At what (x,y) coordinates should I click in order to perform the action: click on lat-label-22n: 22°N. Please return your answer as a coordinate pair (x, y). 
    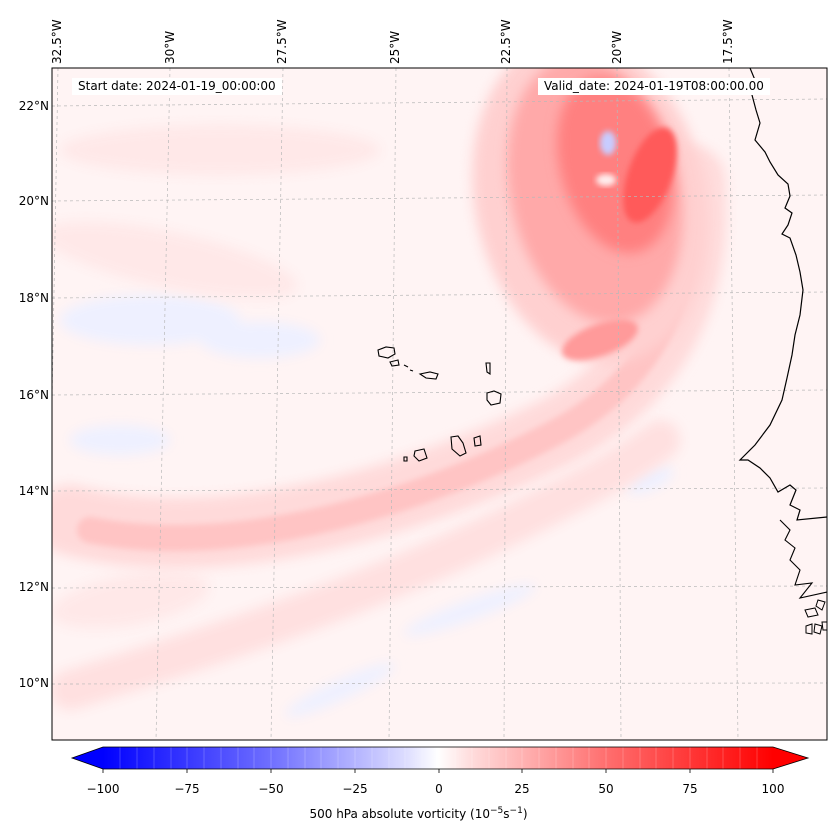
    Looking at the image, I should click on (33, 106).